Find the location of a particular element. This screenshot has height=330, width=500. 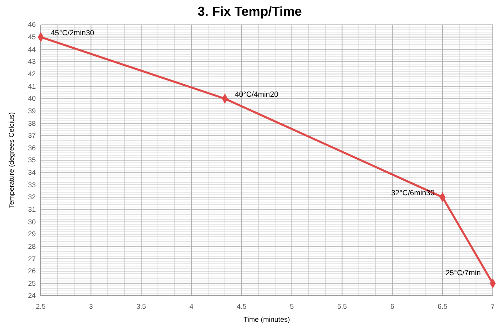

chart-title: 3. Fix Temp/Time is located at coordinates (250, 11).